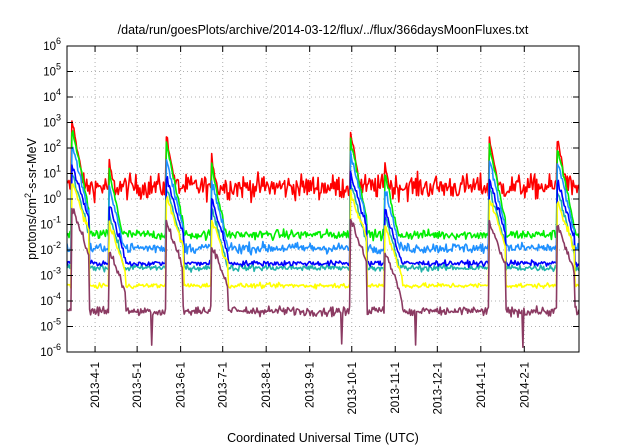 The width and height of the screenshot is (640, 448). I want to click on x-tick-label: 2013-6-1, so click(182, 385).